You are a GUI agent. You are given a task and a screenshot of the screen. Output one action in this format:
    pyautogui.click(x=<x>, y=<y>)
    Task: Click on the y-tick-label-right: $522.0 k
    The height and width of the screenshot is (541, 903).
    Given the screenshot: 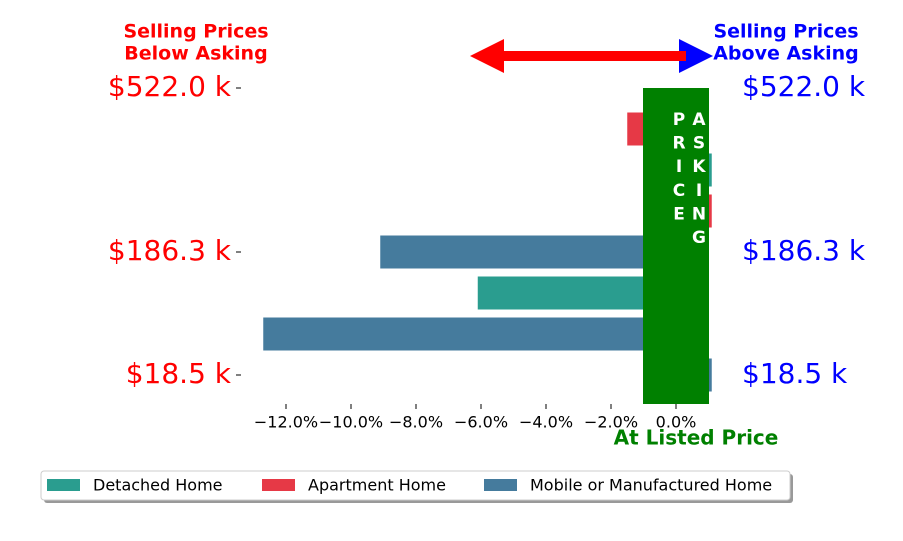 What is the action you would take?
    pyautogui.click(x=804, y=86)
    